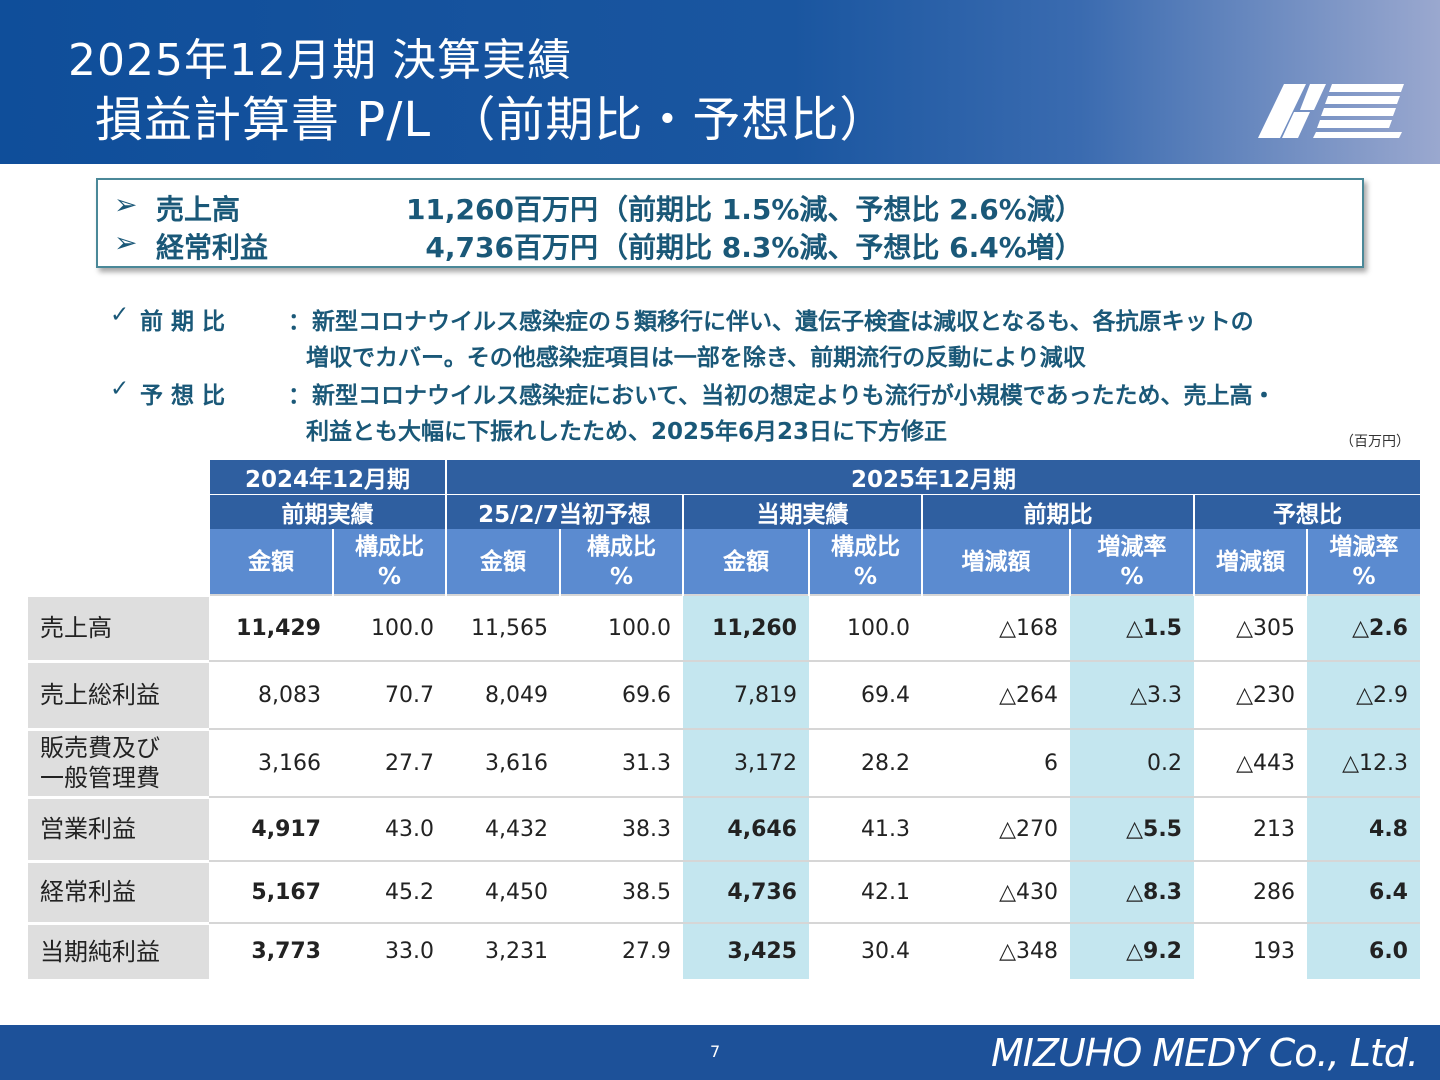 The height and width of the screenshot is (1080, 1440). What do you see at coordinates (1132, 950) in the screenshot?
I see `table-cell: △9.2` at bounding box center [1132, 950].